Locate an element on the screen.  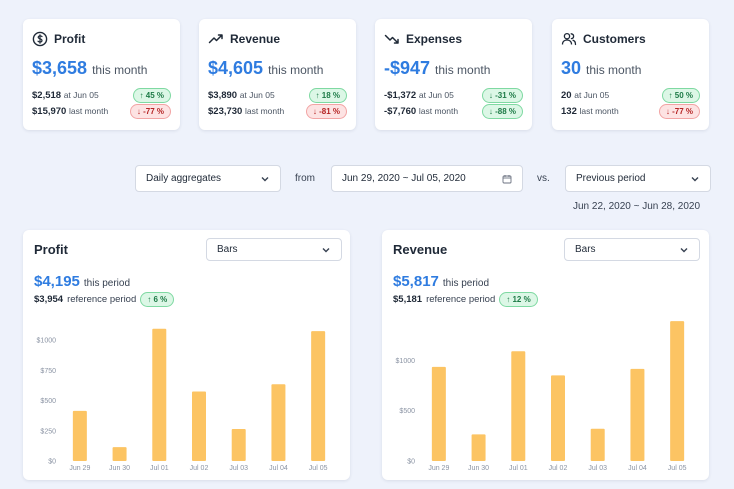
kpi-row1-badge: ↑ 50 % is located at coordinates (680, 95).